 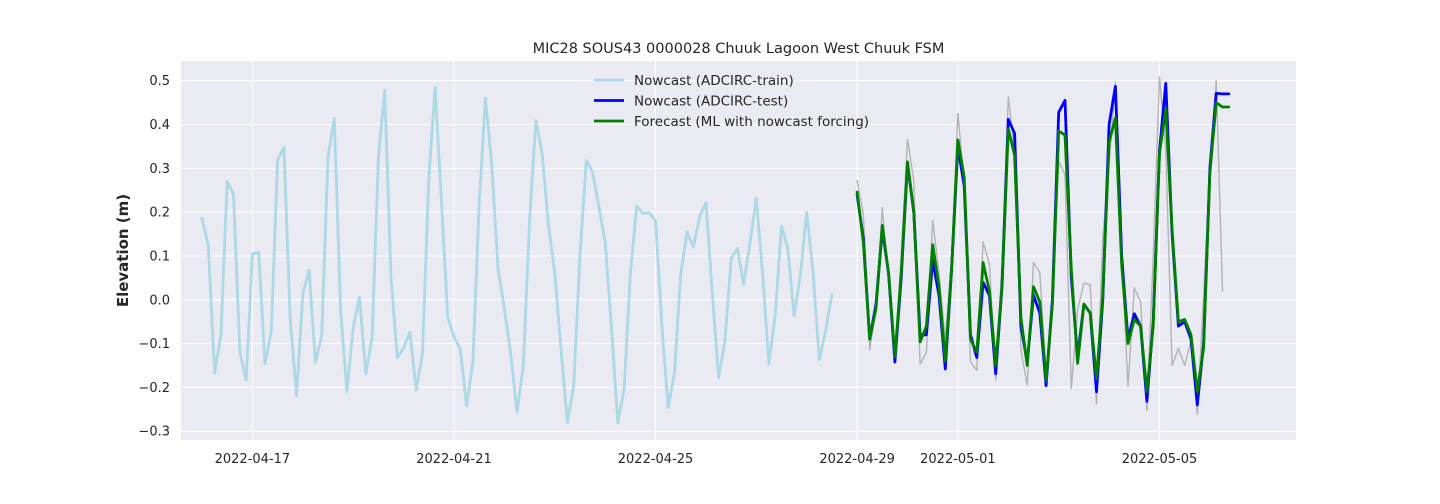 I want to click on y-axis-label: Elevation (m), so click(x=123, y=250).